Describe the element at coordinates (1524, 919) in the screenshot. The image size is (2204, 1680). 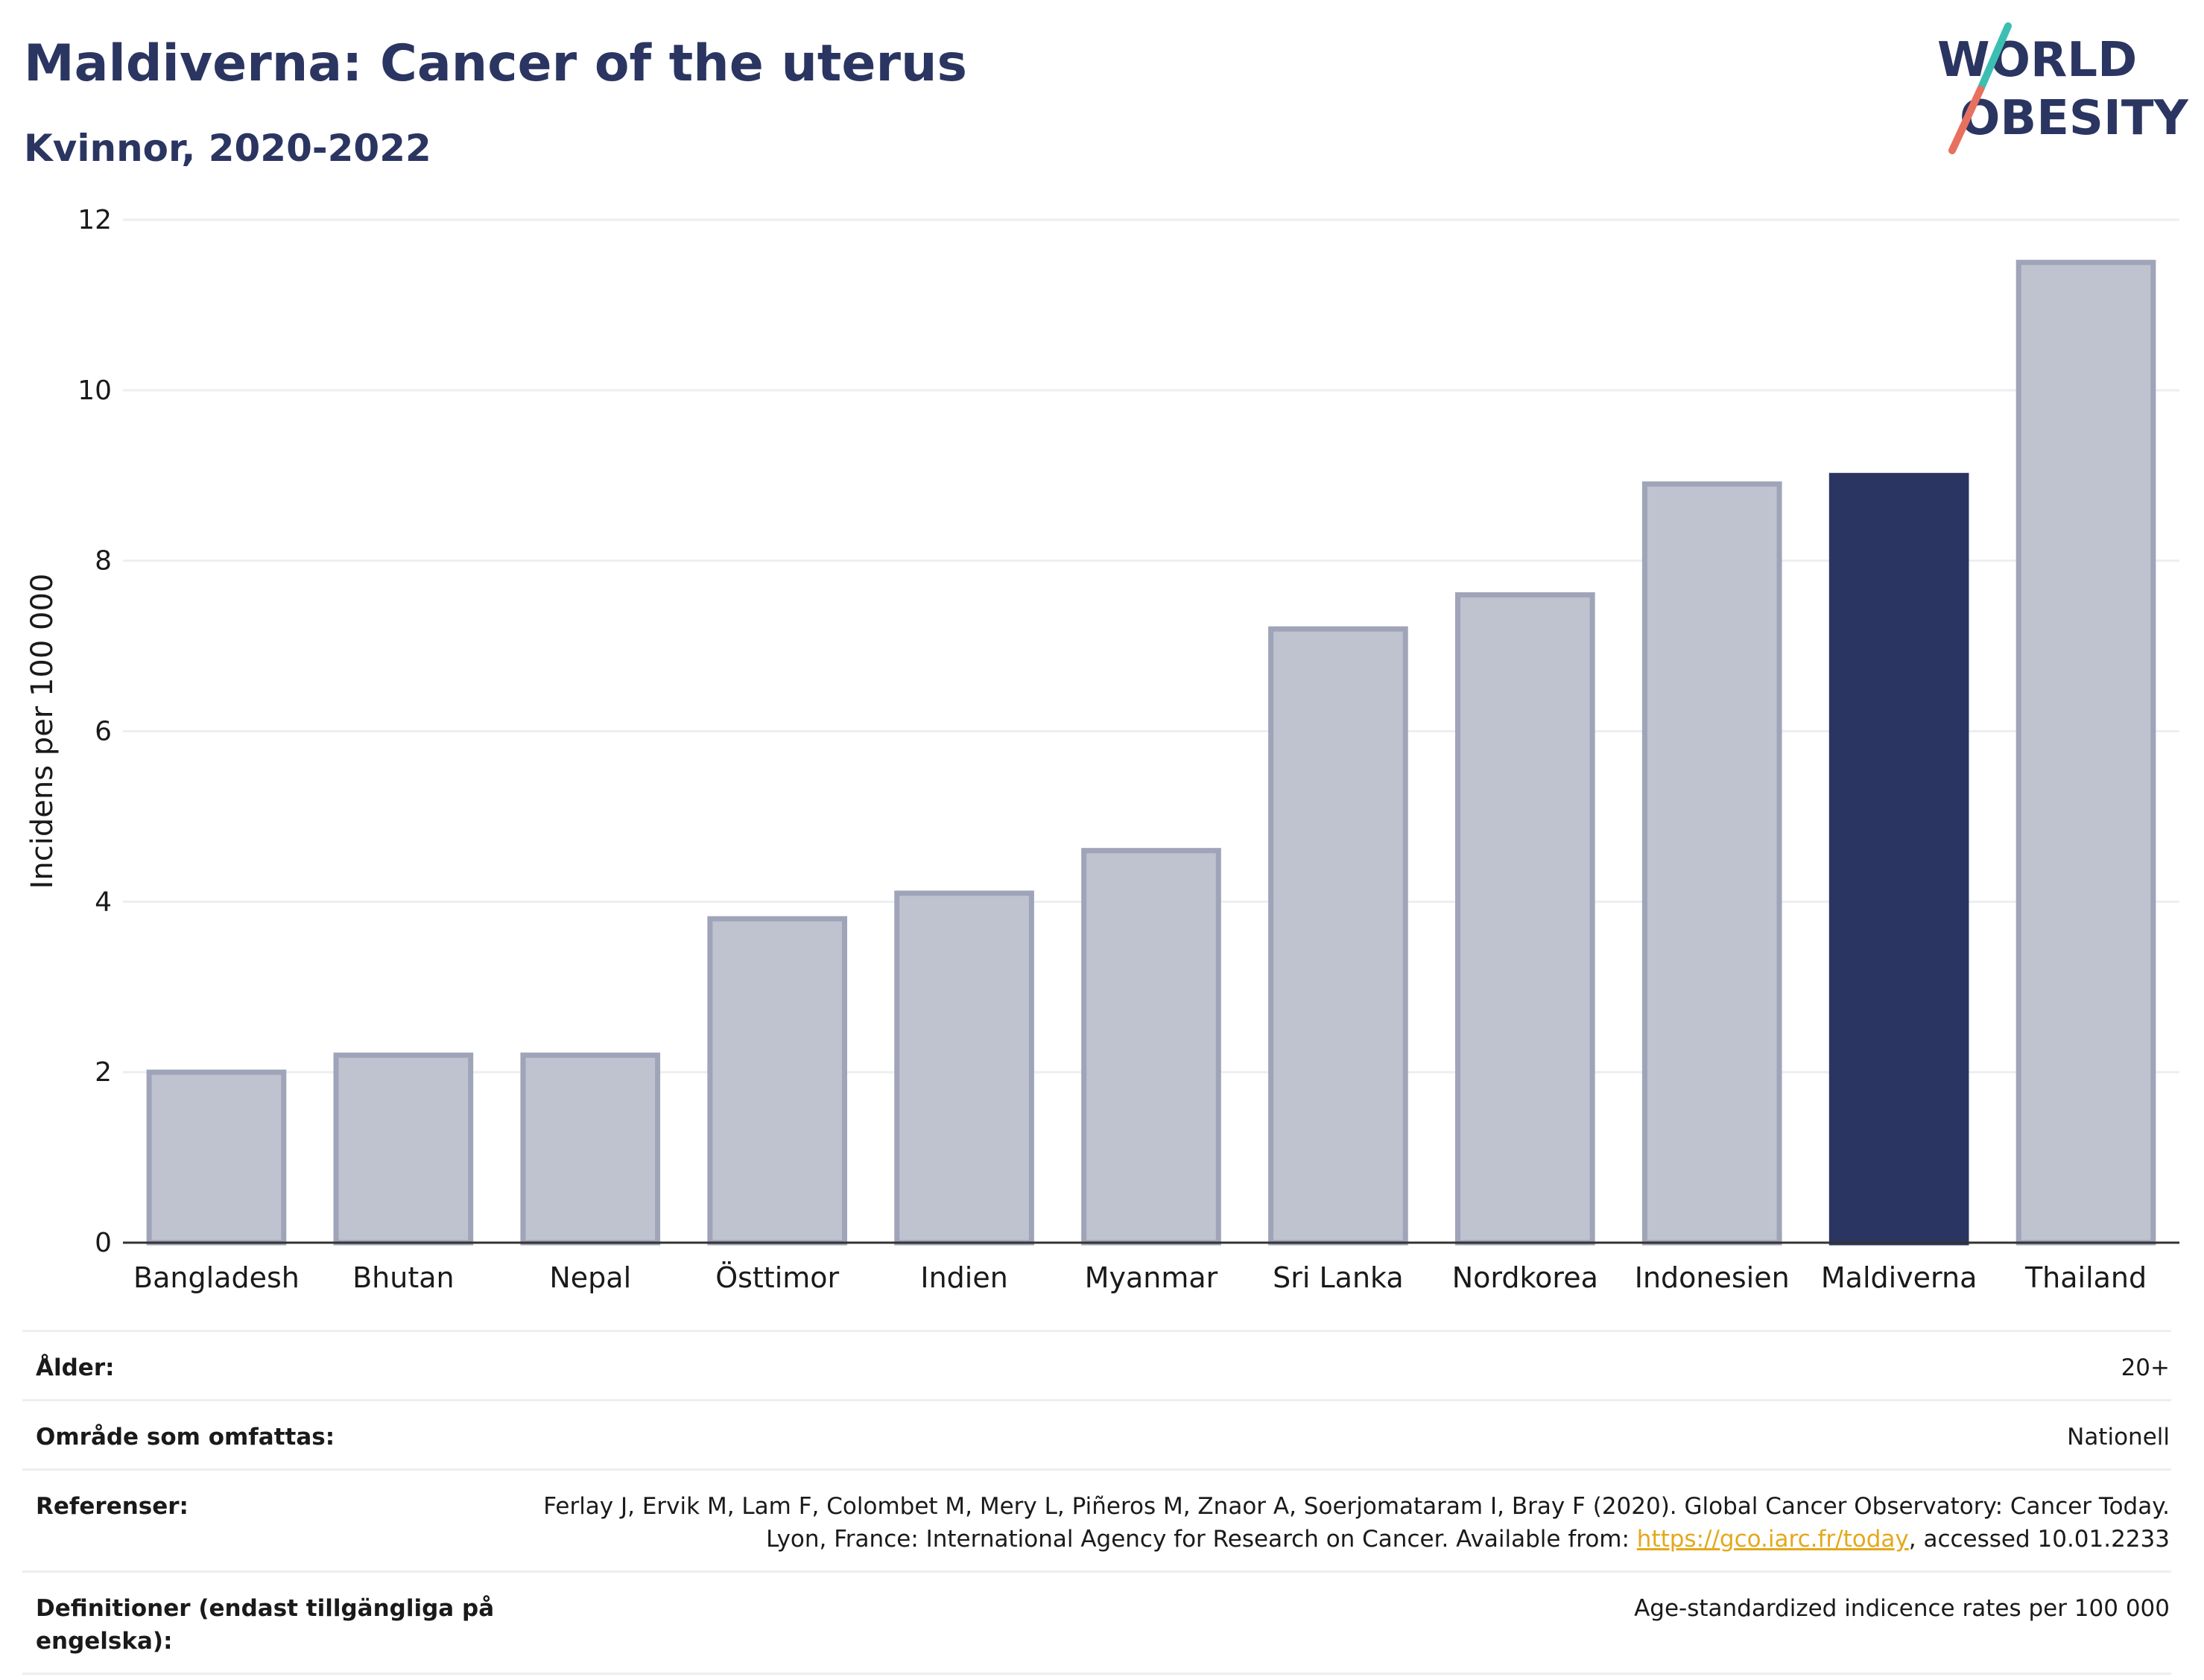
I see `bar-nordkorea` at that location.